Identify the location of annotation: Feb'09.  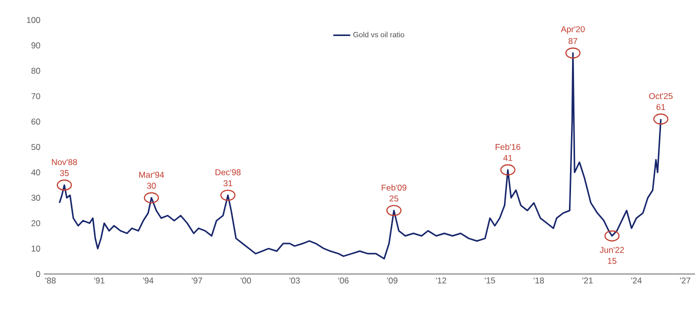
(394, 187).